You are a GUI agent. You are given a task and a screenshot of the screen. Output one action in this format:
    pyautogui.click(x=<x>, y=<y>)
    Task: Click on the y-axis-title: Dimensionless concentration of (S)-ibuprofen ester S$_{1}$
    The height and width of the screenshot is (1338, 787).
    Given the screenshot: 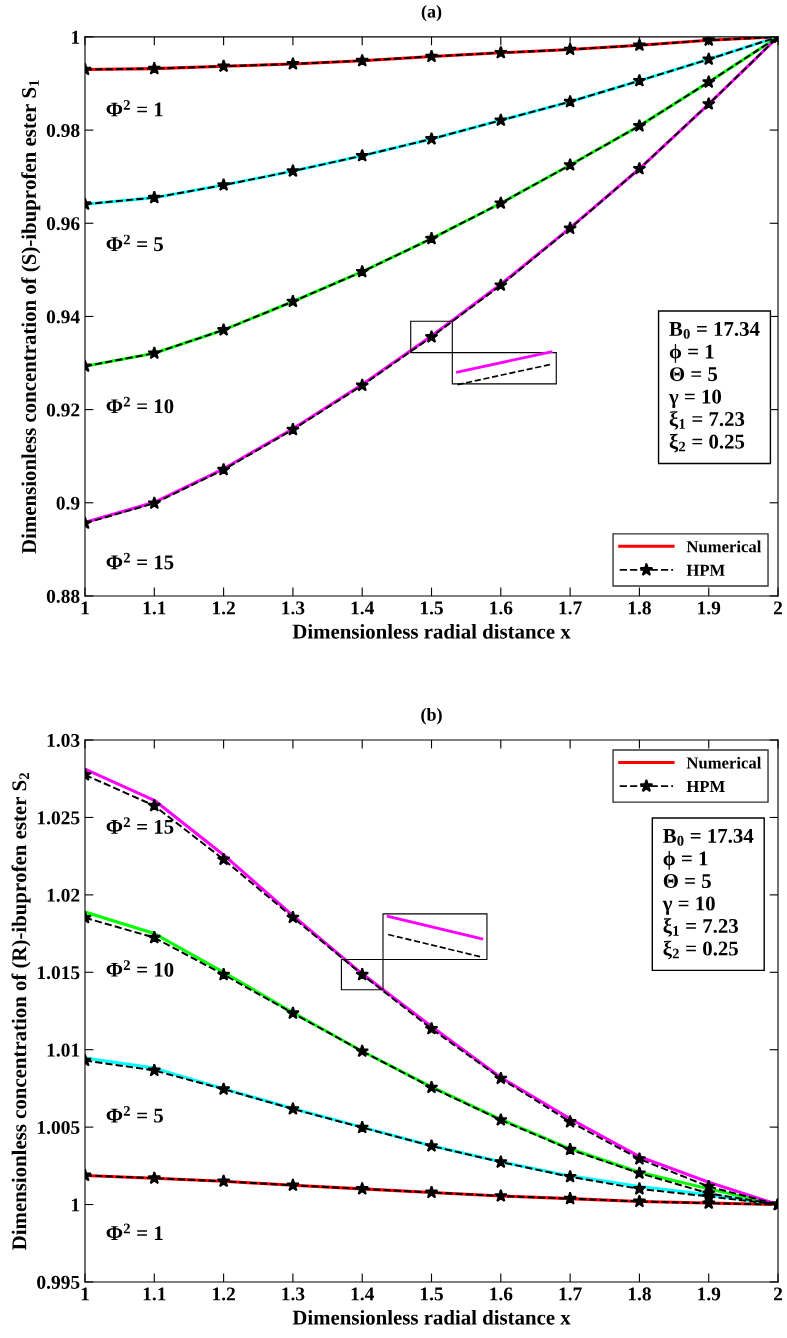 What is the action you would take?
    pyautogui.click(x=31, y=317)
    